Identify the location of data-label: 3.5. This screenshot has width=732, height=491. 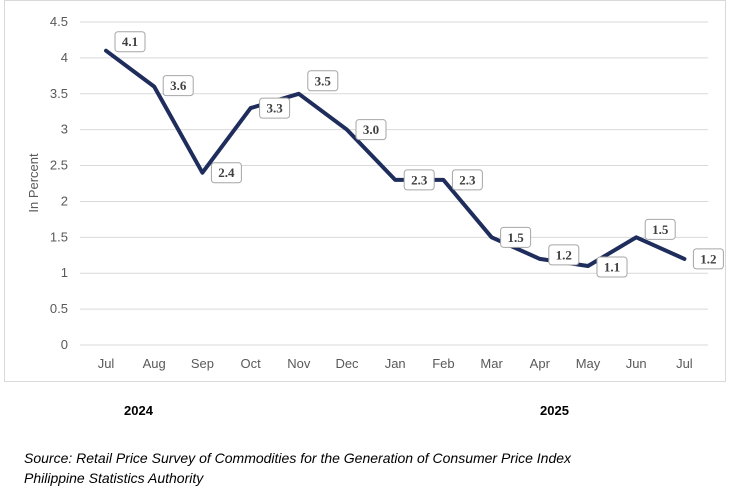
(323, 80).